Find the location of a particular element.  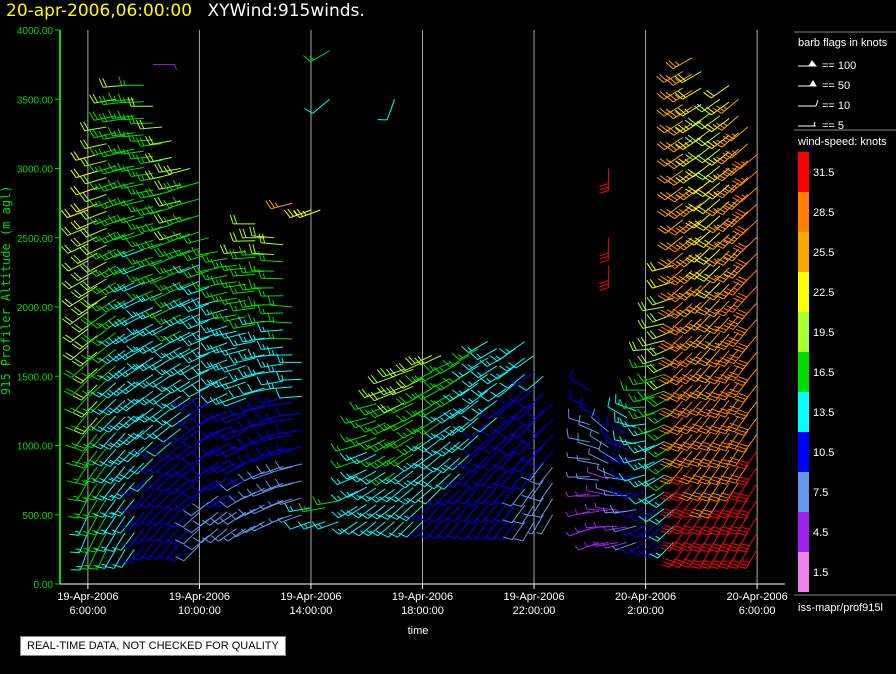

y-tick-label: 0.00 is located at coordinates (44, 585).